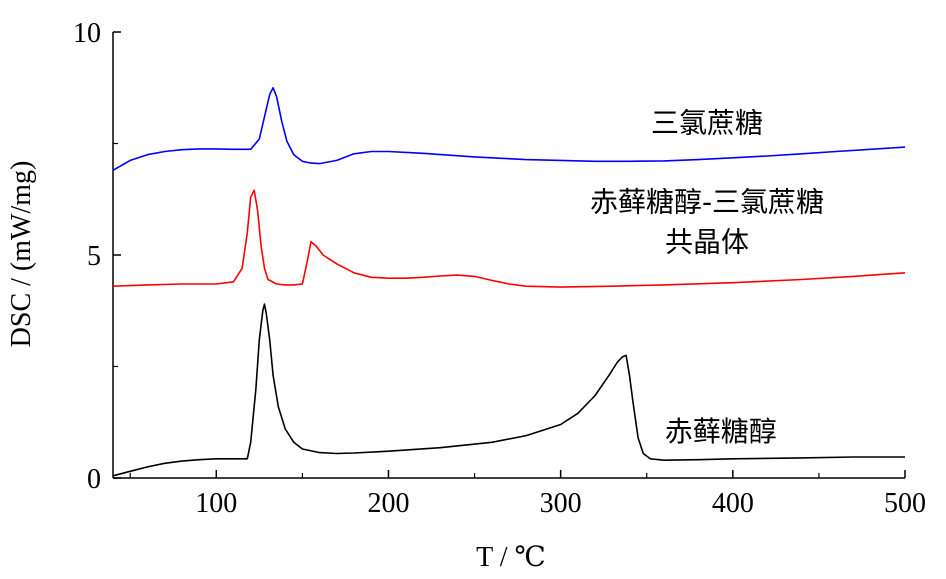 This screenshot has width=946, height=579. Describe the element at coordinates (87, 33) in the screenshot. I see `y-tick-label: 10` at that location.